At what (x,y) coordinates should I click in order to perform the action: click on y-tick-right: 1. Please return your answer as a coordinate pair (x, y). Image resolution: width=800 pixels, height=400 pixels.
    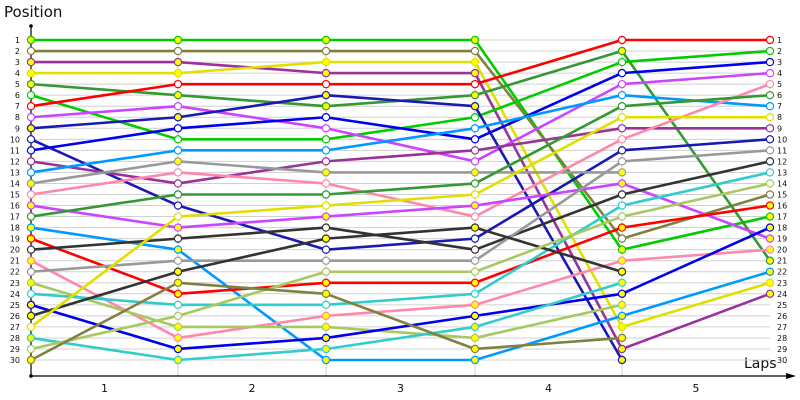
    Looking at the image, I should click on (779, 40).